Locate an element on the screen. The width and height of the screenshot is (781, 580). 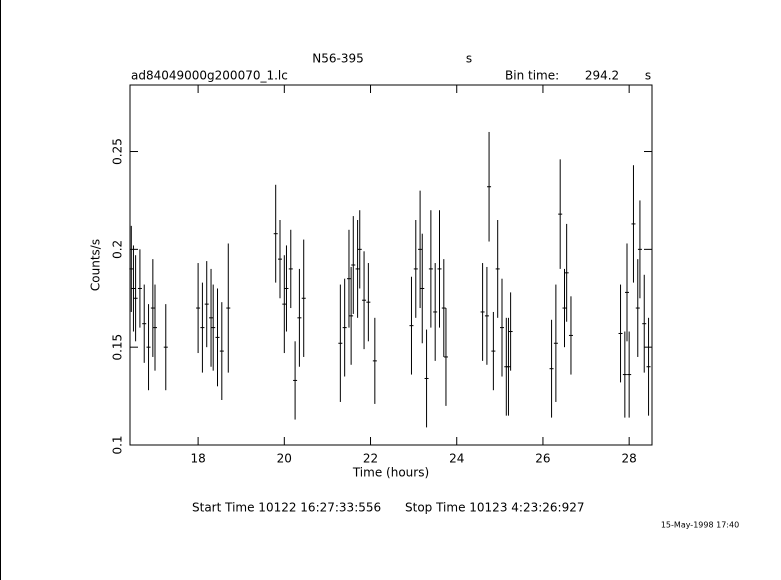
bin-time-label: Bin time: is located at coordinates (532, 76).